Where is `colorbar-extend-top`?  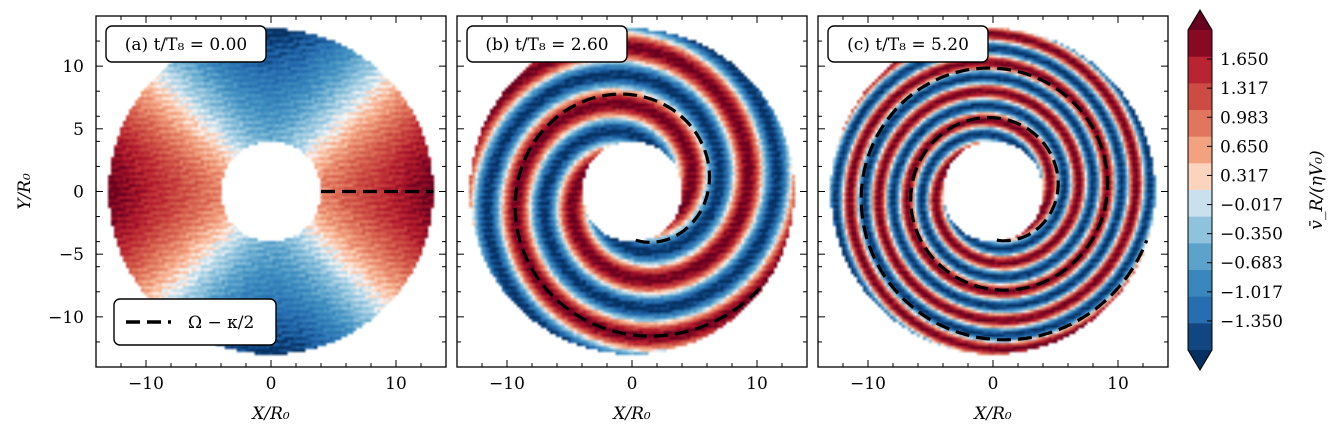 colorbar-extend-top is located at coordinates (1200, 20).